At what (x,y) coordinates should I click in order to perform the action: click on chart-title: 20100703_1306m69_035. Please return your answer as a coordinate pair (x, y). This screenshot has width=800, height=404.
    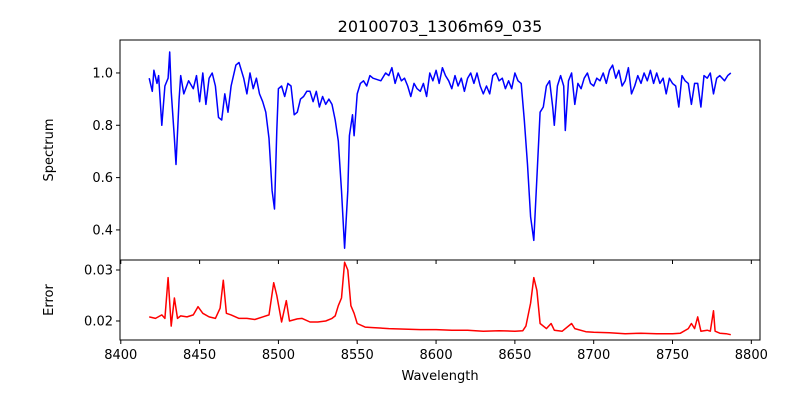
    Looking at the image, I should click on (440, 27).